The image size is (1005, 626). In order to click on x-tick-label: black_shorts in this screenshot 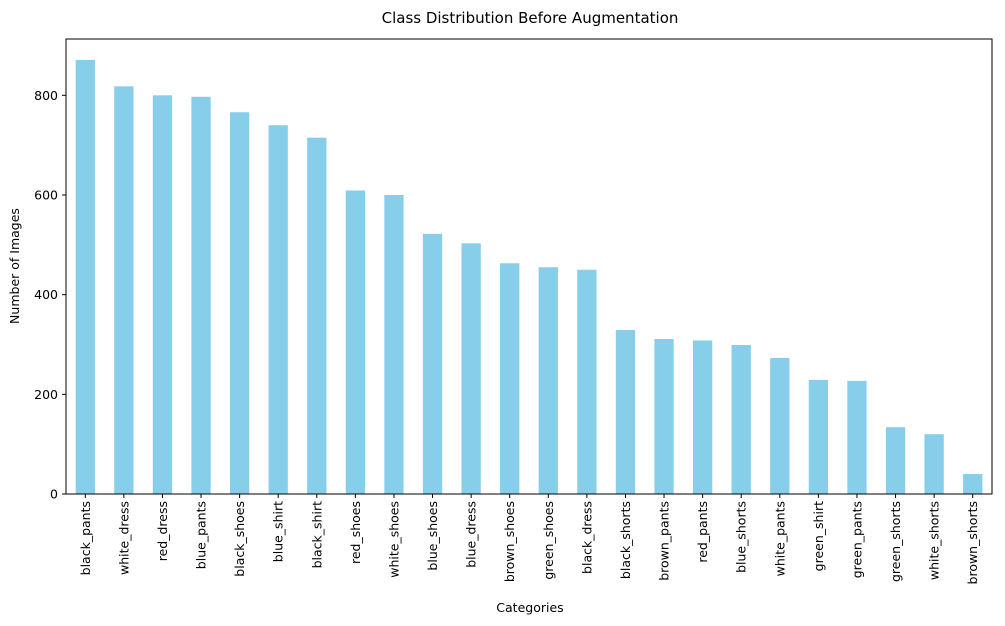, I will do `click(625, 540)`.